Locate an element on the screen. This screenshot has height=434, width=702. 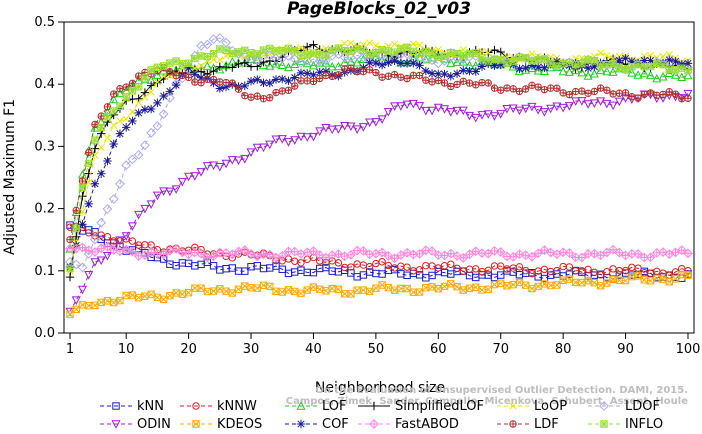
legend-item-fastabod: FastABOD is located at coordinates (408, 424).